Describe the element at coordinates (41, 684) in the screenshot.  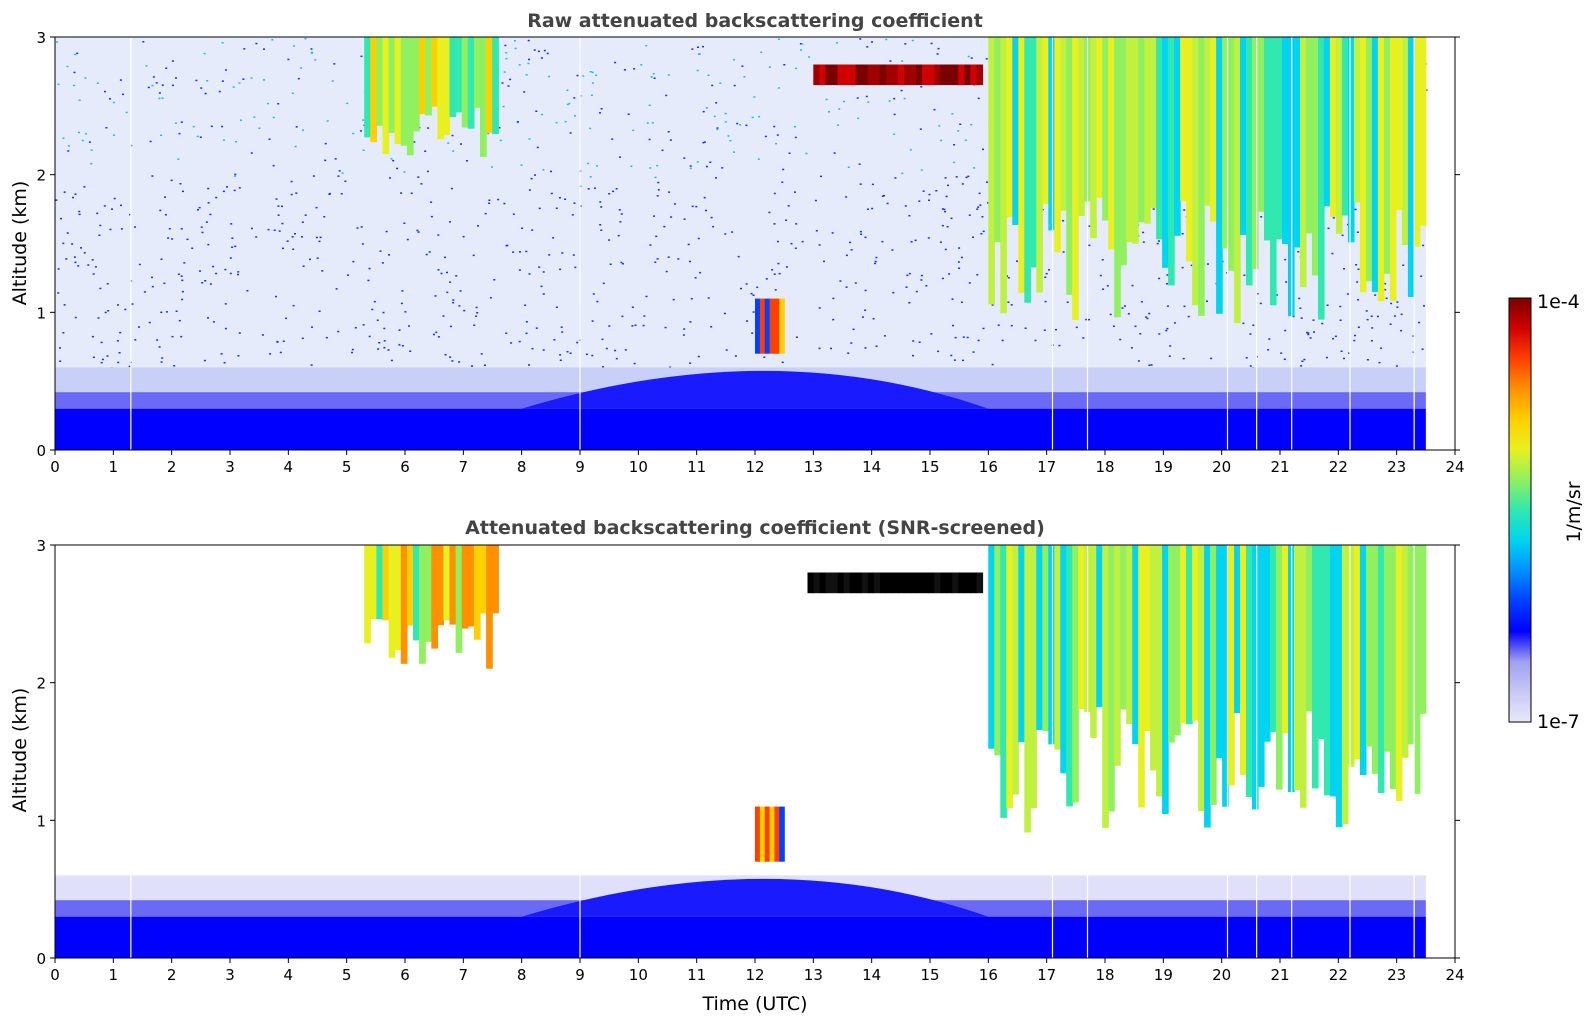
I see `y-tick-label: 2` at that location.